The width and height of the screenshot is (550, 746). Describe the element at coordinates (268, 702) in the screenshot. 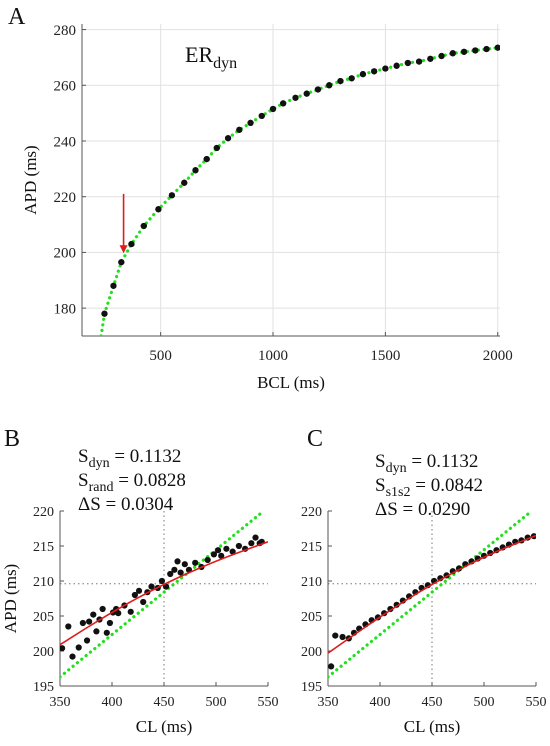

I see `x-tick-label: 550` at that location.